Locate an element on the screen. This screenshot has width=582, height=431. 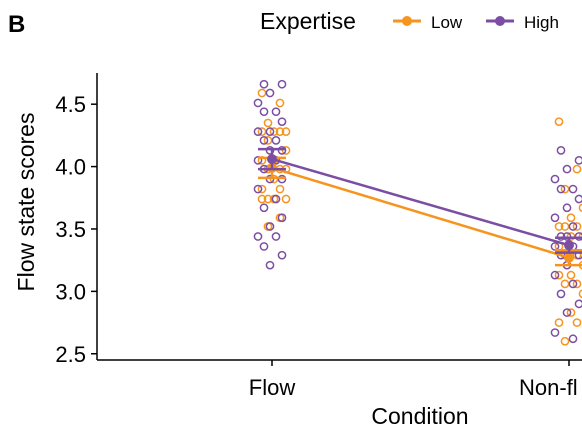
y-tick-label: 4.0 is located at coordinates (70, 167).